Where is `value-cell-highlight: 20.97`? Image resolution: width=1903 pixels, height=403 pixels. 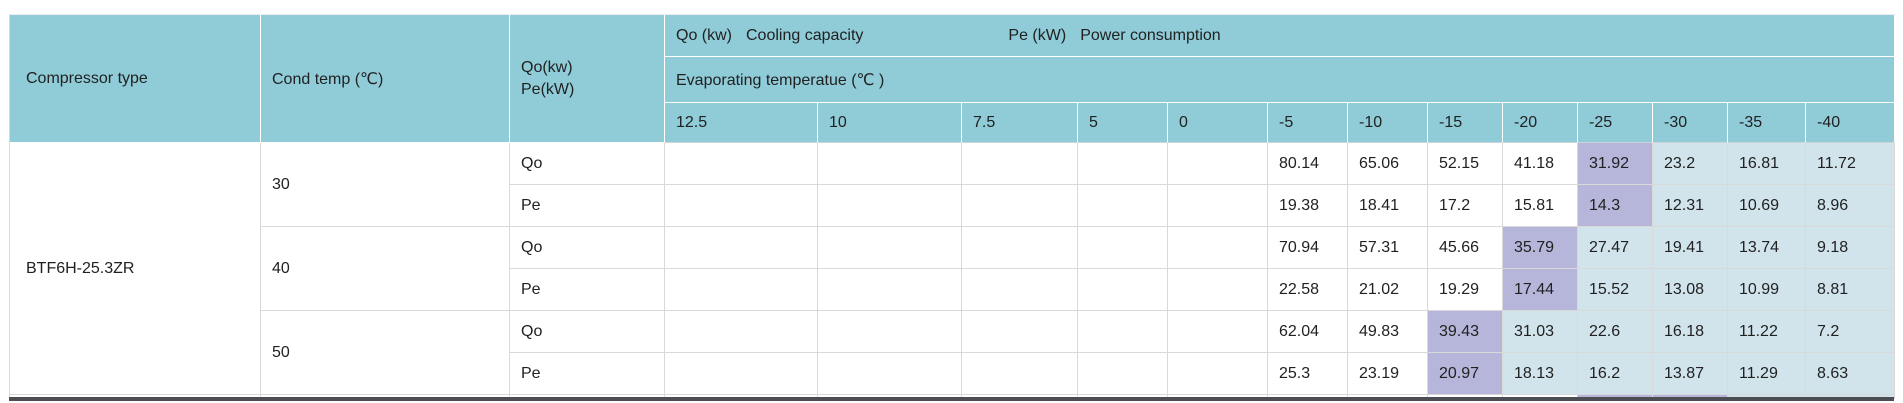
value-cell-highlight: 20.97 is located at coordinates (1465, 374).